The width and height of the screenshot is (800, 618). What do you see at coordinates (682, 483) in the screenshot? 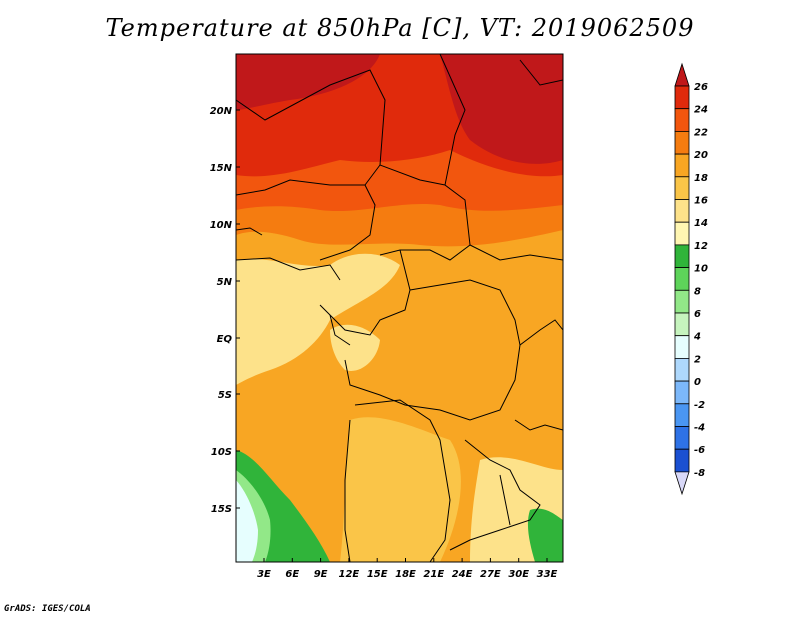
I see `colorbar-under-triangle` at bounding box center [682, 483].